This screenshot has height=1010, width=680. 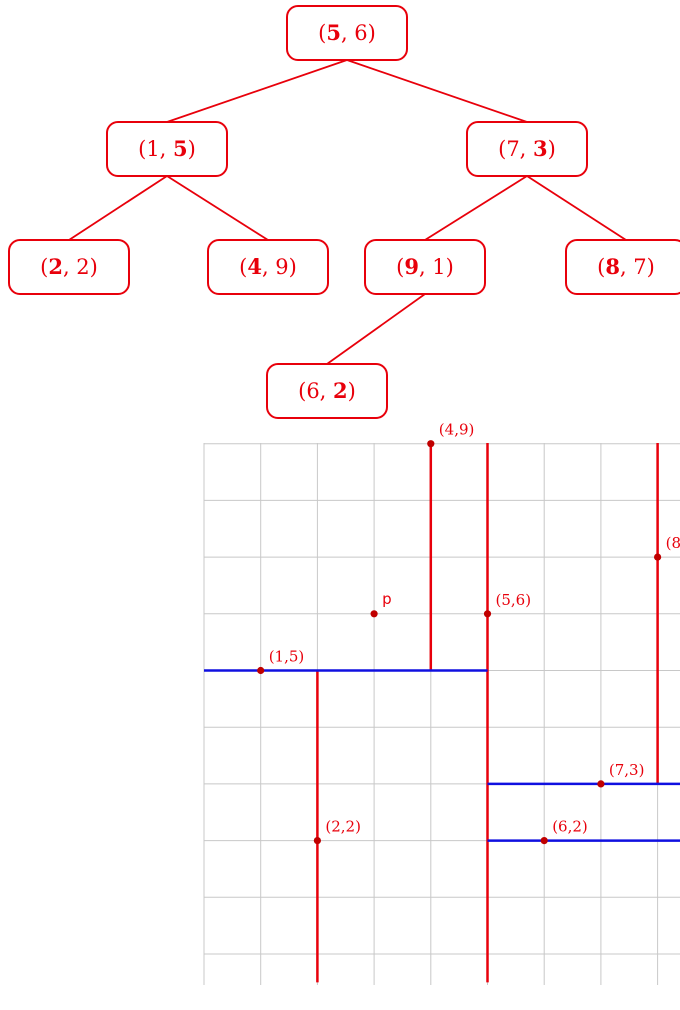 What do you see at coordinates (343, 827) in the screenshot?
I see `data-point-label: (2,2)` at bounding box center [343, 827].